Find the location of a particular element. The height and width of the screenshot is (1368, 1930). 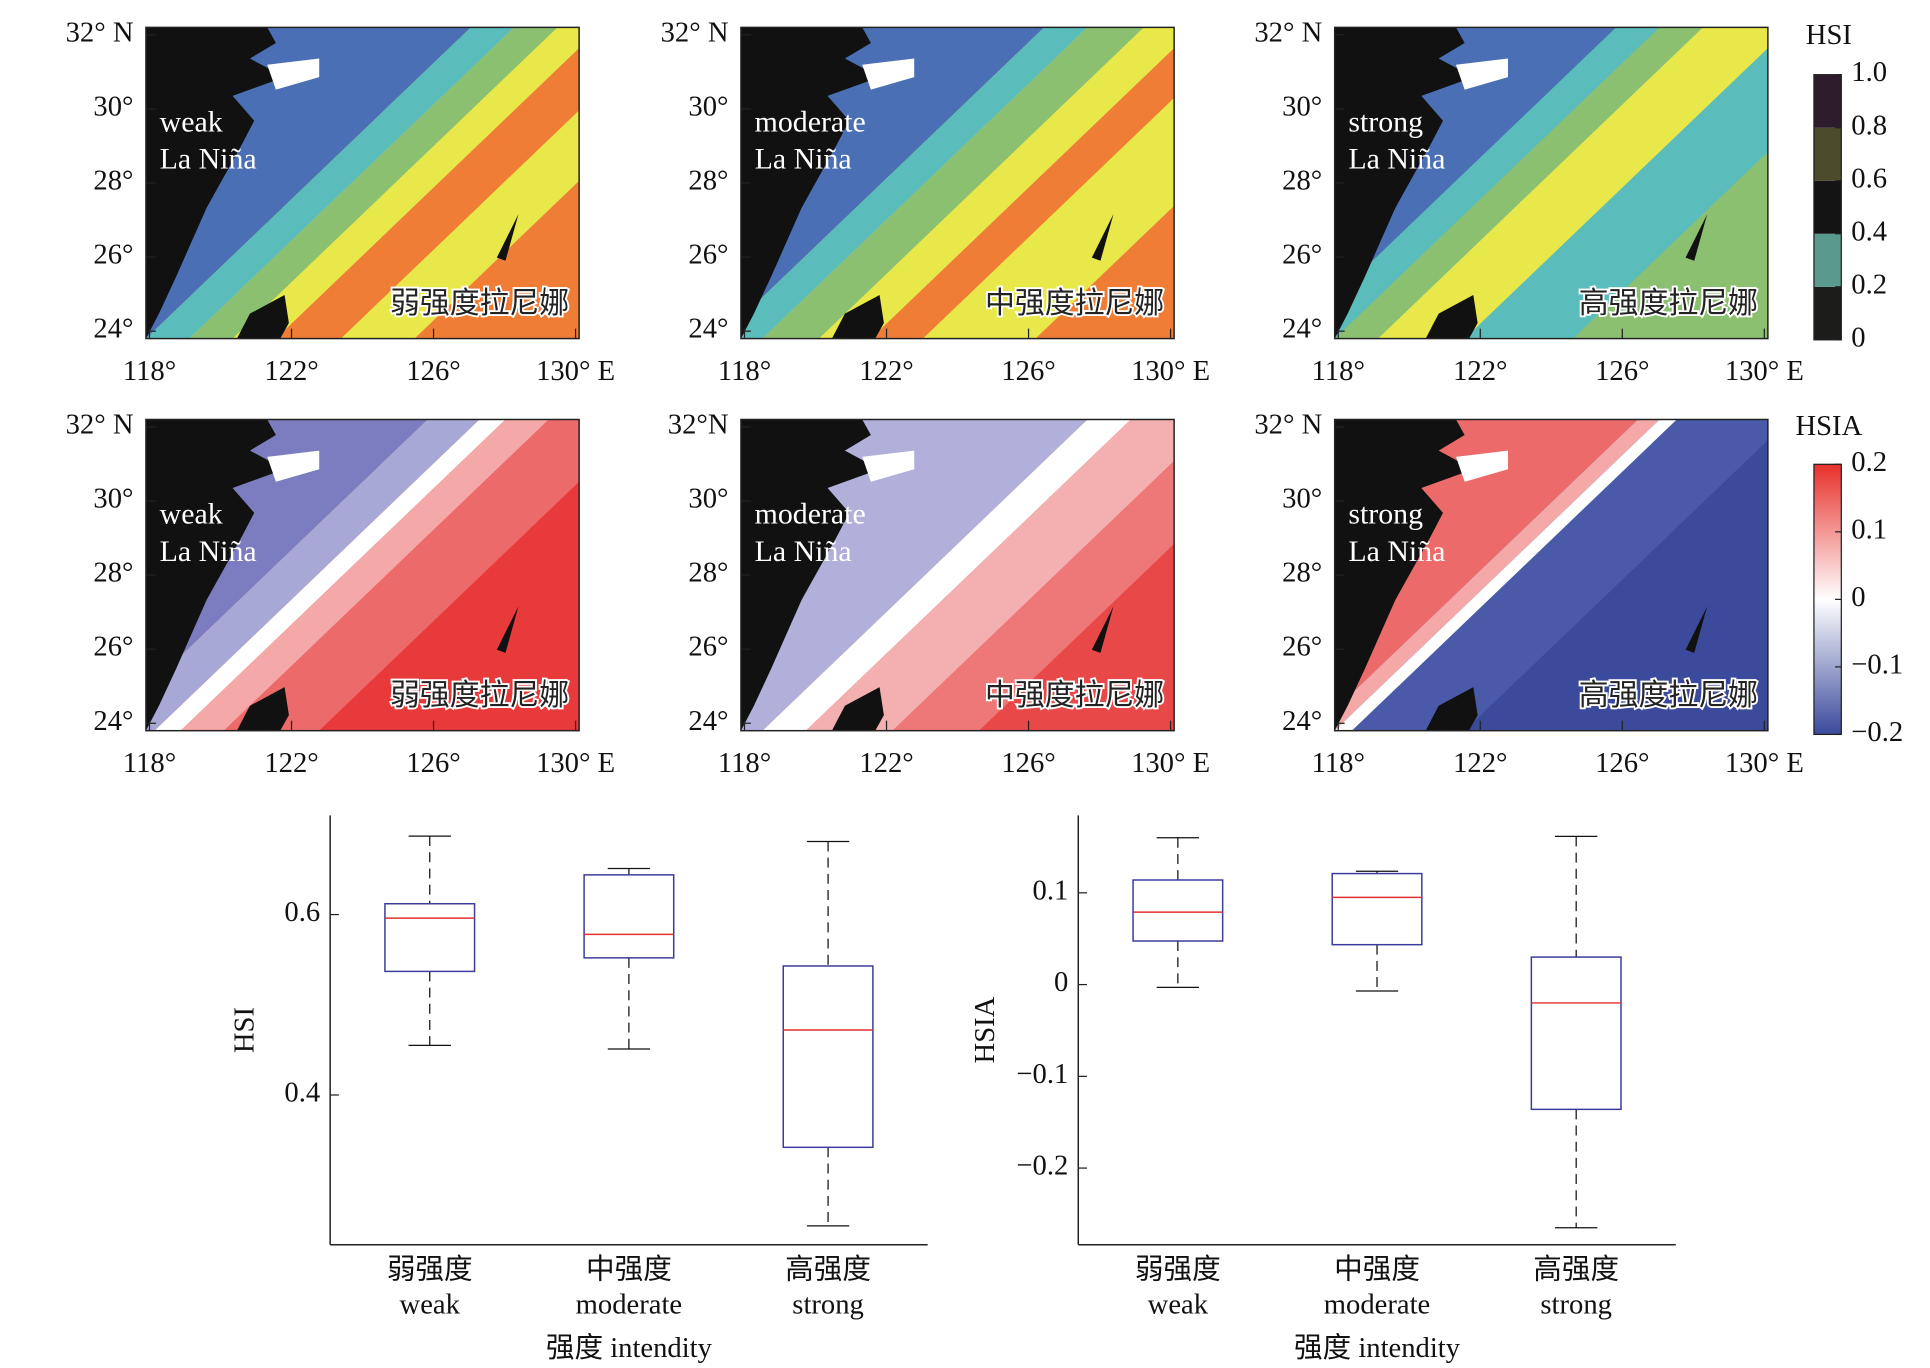

map-label-cn: 高强度拉尼娜 is located at coordinates (1668, 303).